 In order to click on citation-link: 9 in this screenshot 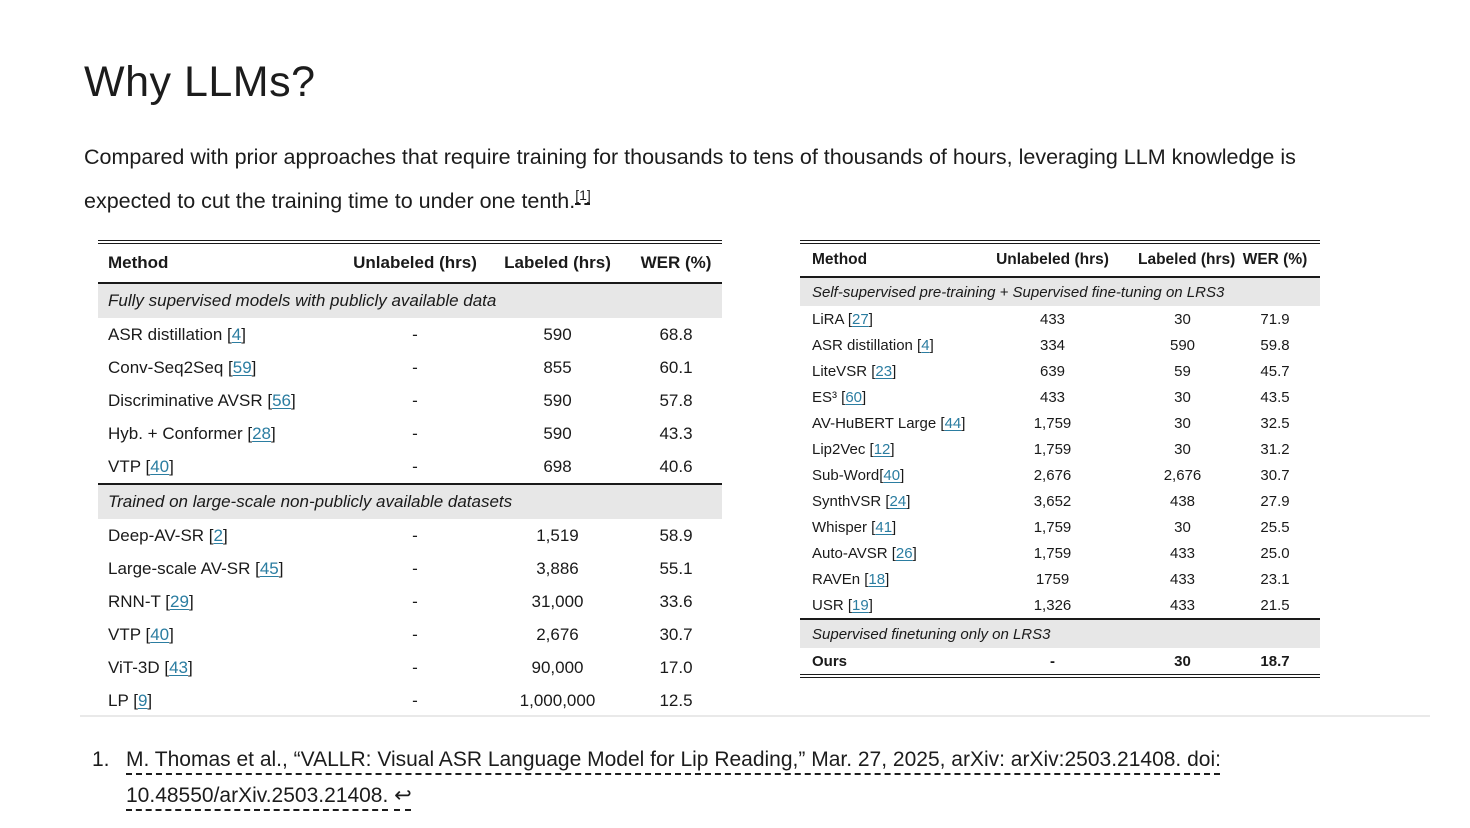, I will do `click(142, 700)`.